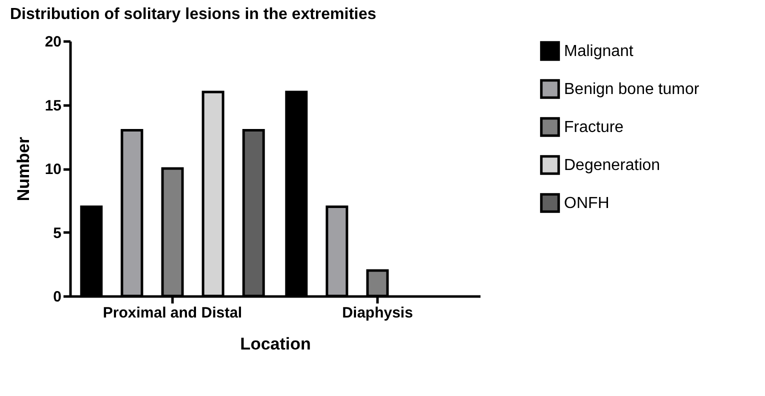  Describe the element at coordinates (275, 344) in the screenshot. I see `x-axis-title: Location` at that location.